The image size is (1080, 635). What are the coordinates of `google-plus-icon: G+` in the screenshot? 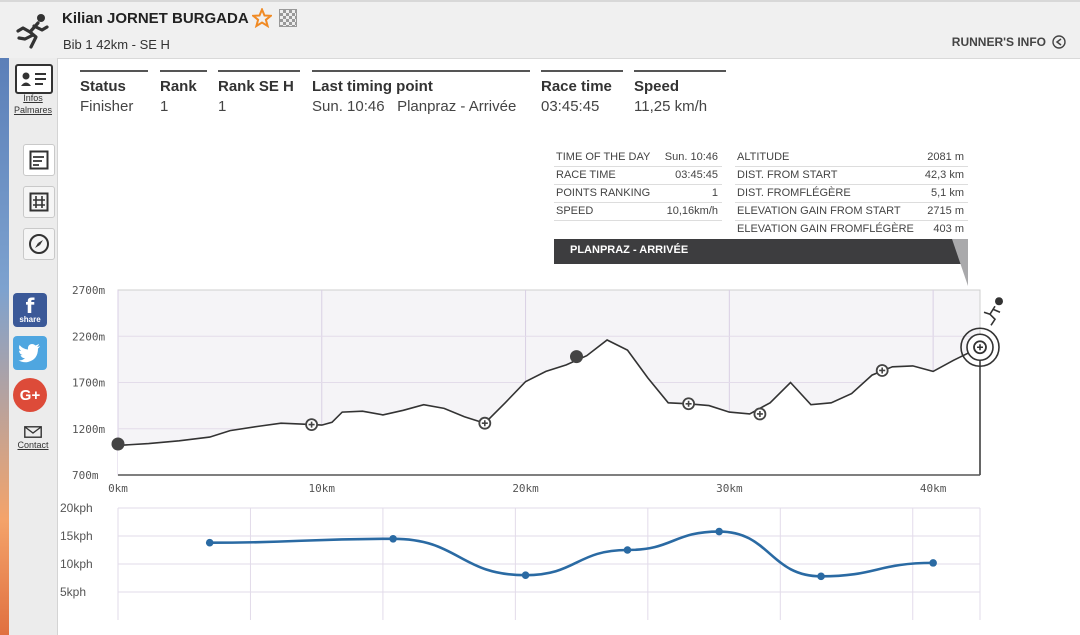 It's located at (30, 395).